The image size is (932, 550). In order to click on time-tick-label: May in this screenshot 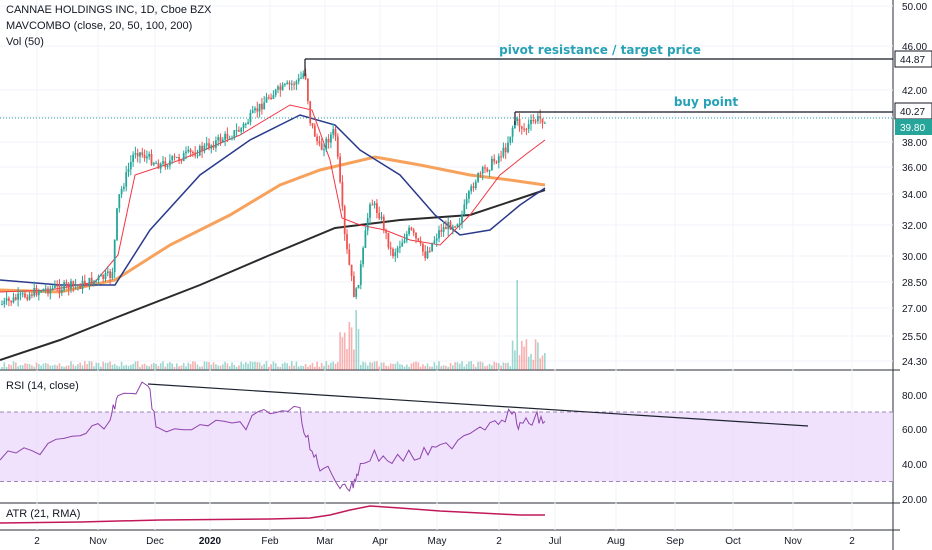, I will do `click(437, 541)`.